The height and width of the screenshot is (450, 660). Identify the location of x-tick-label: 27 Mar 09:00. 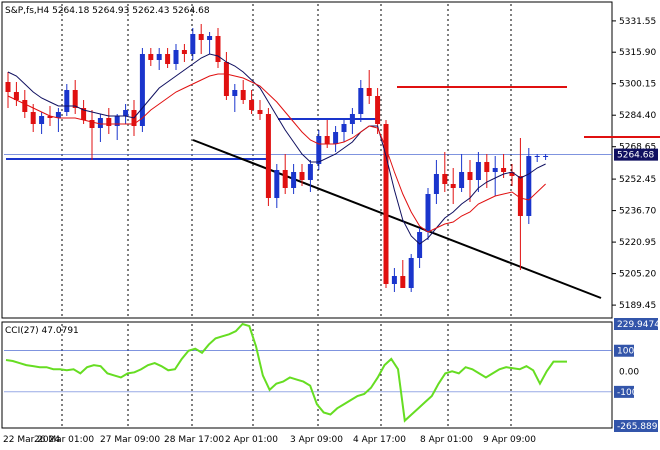
(130, 440).